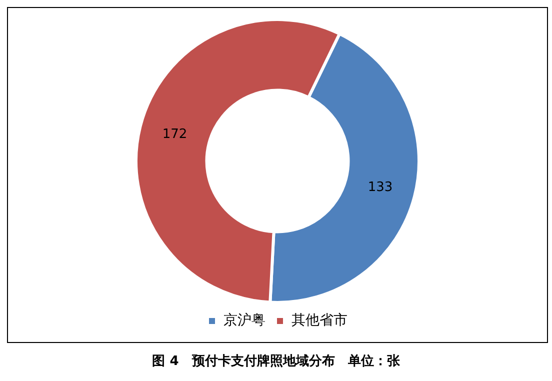 The height and width of the screenshot is (381, 552). What do you see at coordinates (380, 187) in the screenshot?
I see `data-label: 133` at bounding box center [380, 187].